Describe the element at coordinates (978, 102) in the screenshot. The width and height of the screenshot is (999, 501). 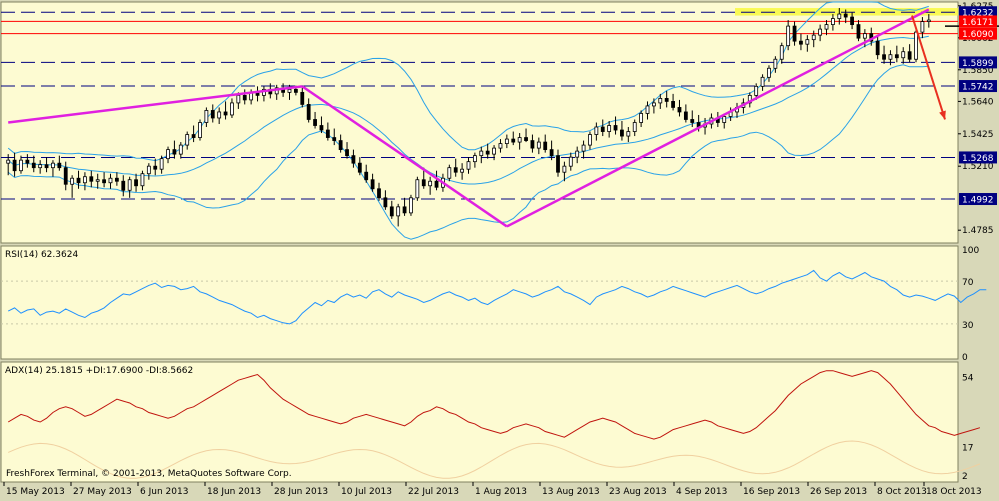
I see `price-tick-label: 1.5640` at that location.